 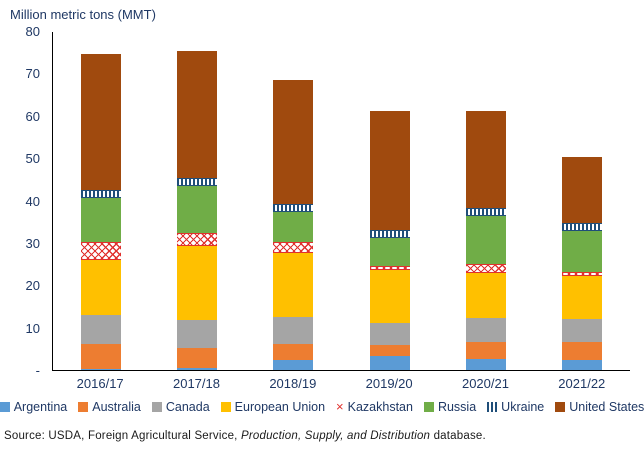 I want to click on x-axis-label-2016-17: 2016/17, so click(x=100, y=383).